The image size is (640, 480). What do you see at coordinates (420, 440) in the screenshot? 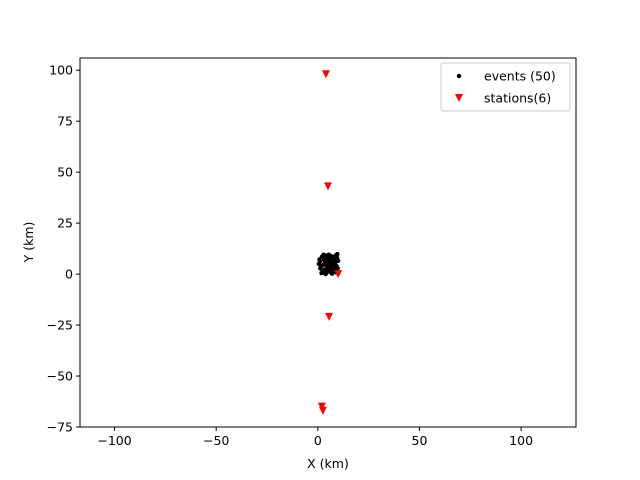
I see `x-tick-label: 50` at bounding box center [420, 440].